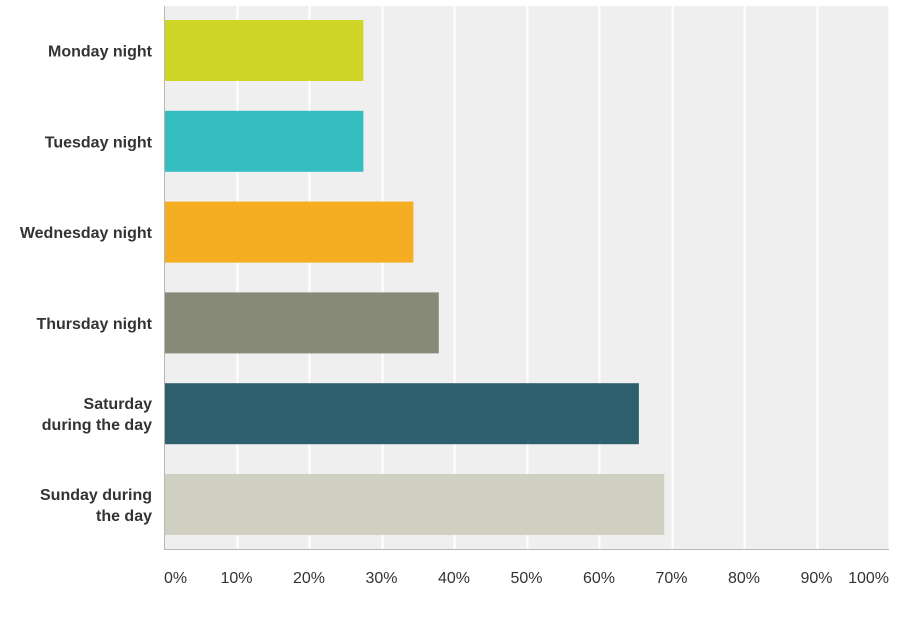 Image resolution: width=900 pixels, height=622 pixels. Describe the element at coordinates (599, 578) in the screenshot. I see `x-tick-label: 60%` at that location.